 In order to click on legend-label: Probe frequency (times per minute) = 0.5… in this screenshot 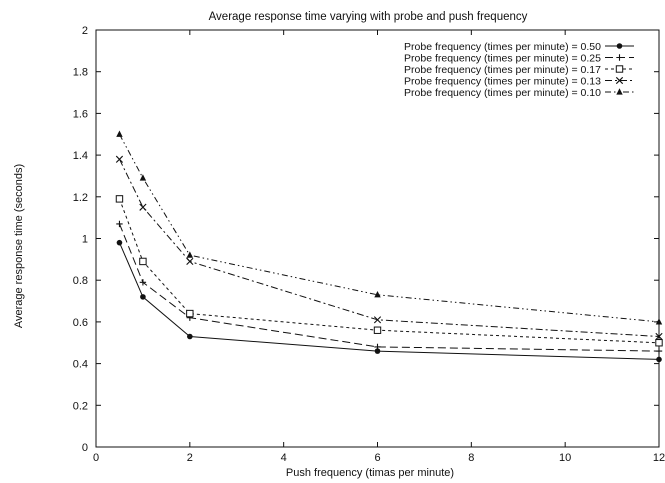, I will do `click(502, 47)`.